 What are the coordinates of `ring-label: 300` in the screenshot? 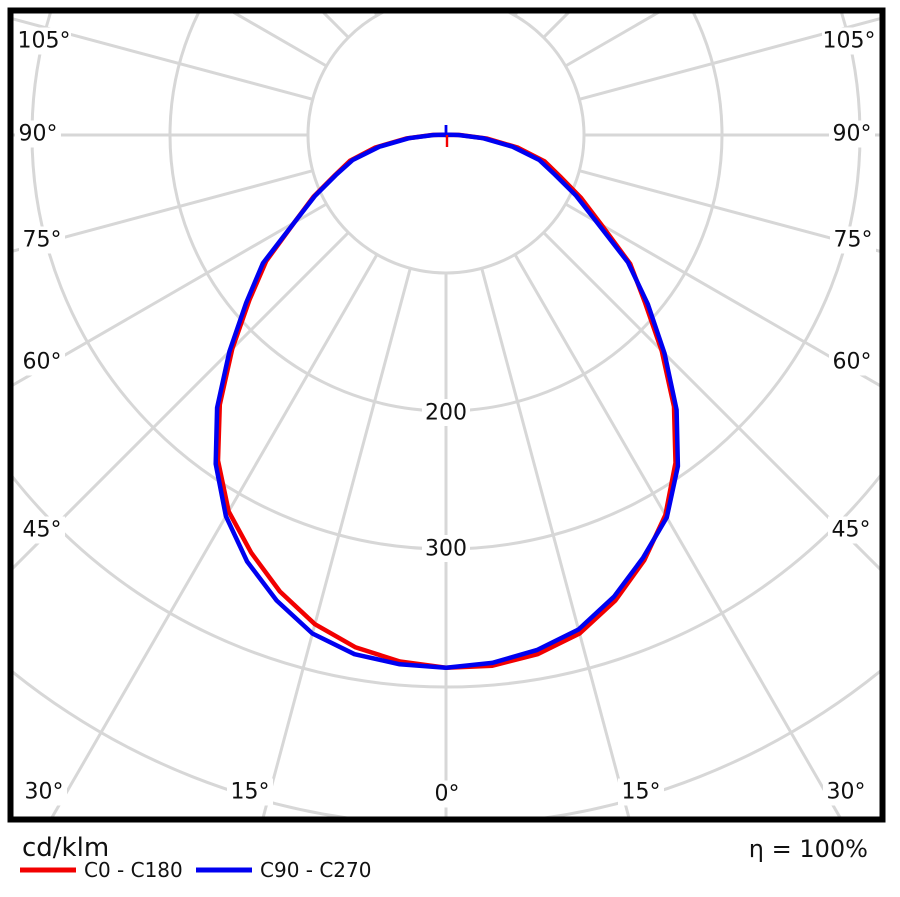 It's located at (446, 549).